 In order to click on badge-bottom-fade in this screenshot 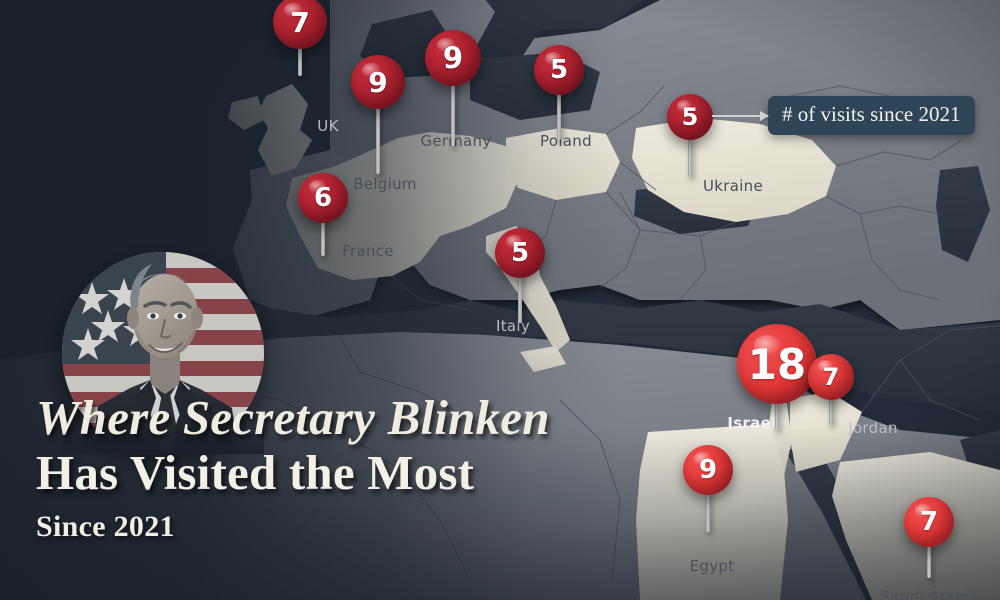, I will do `click(163, 437)`.